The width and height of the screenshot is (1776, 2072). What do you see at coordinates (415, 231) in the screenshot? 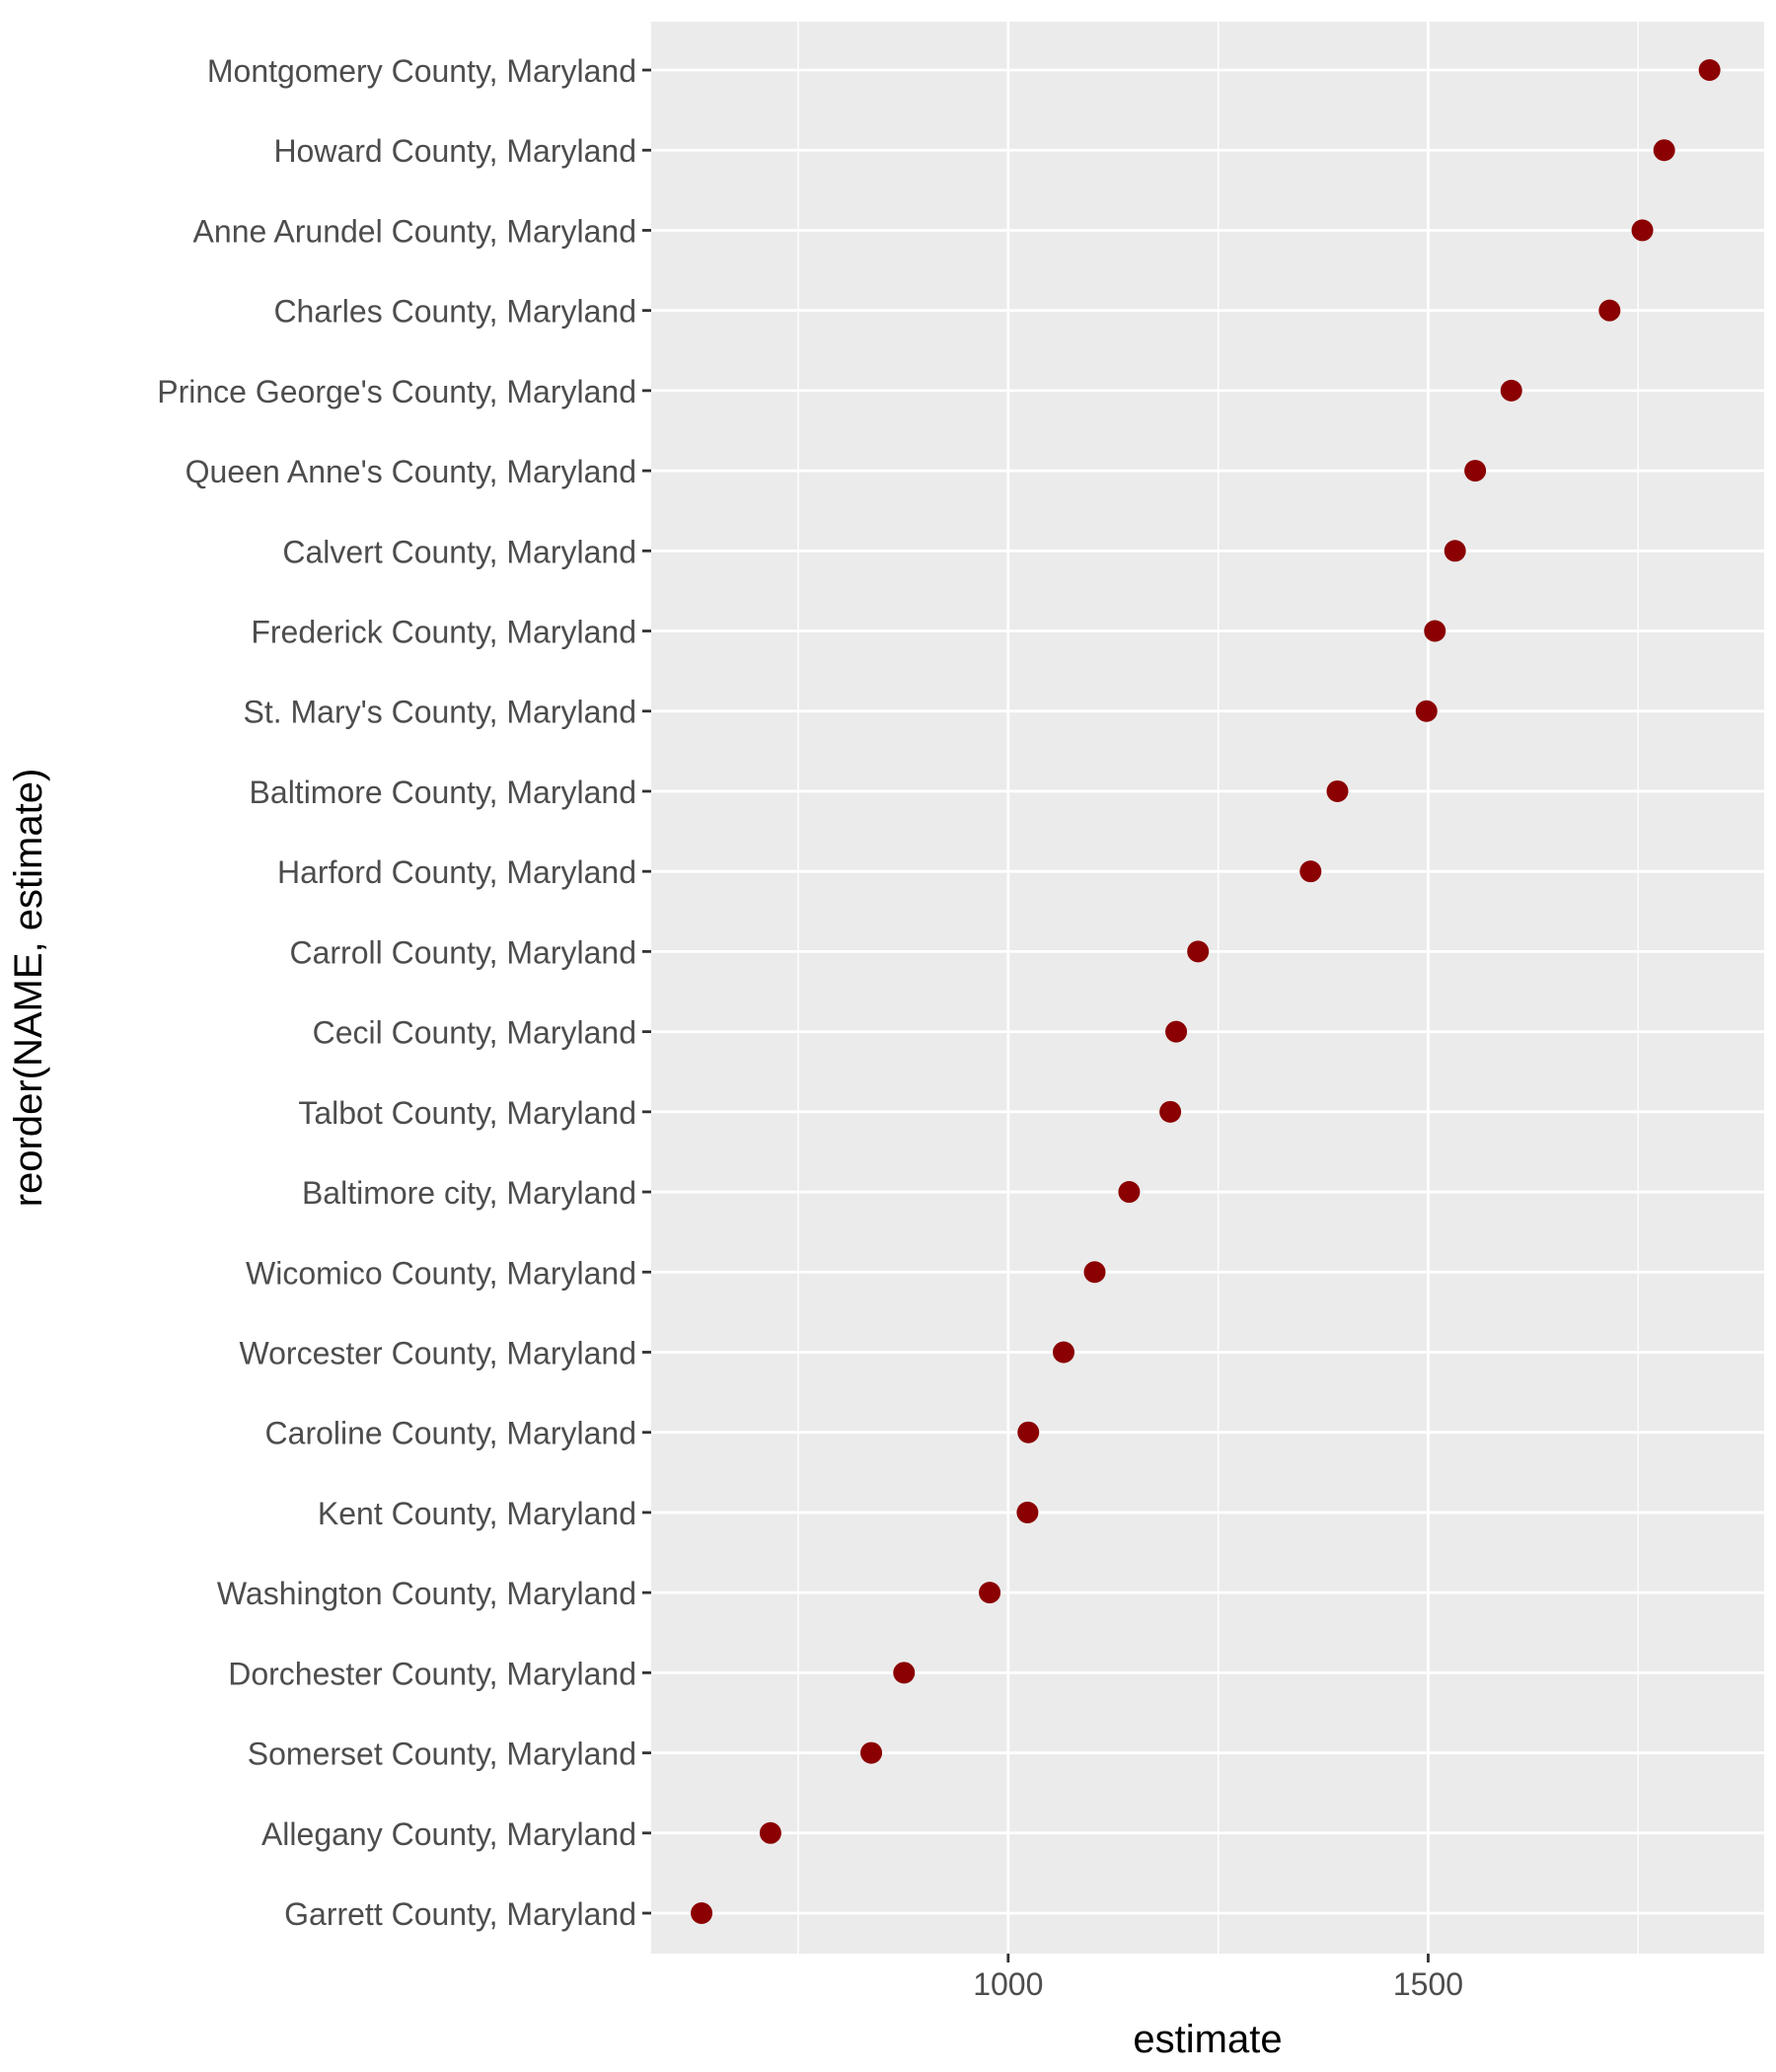
I see `y-tick-label: Anne Arundel County, Maryland` at bounding box center [415, 231].